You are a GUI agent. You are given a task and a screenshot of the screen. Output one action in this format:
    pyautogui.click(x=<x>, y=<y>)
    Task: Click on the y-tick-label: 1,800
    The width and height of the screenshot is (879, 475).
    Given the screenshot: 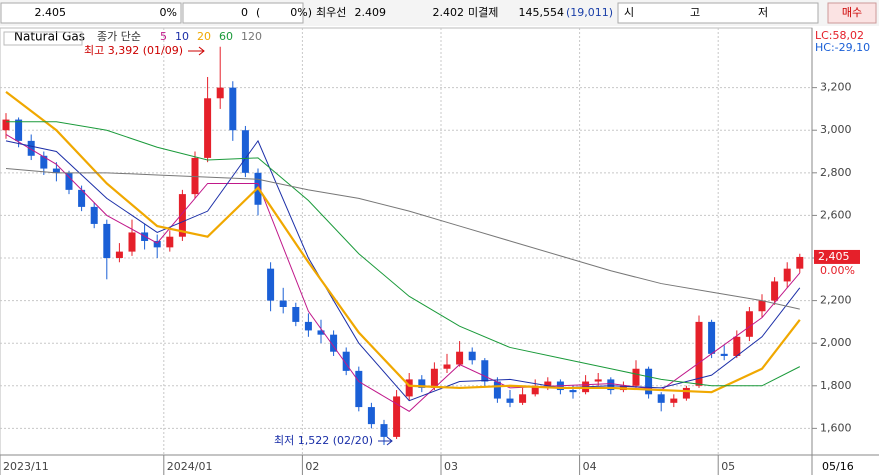 What is the action you would take?
    pyautogui.click(x=836, y=385)
    